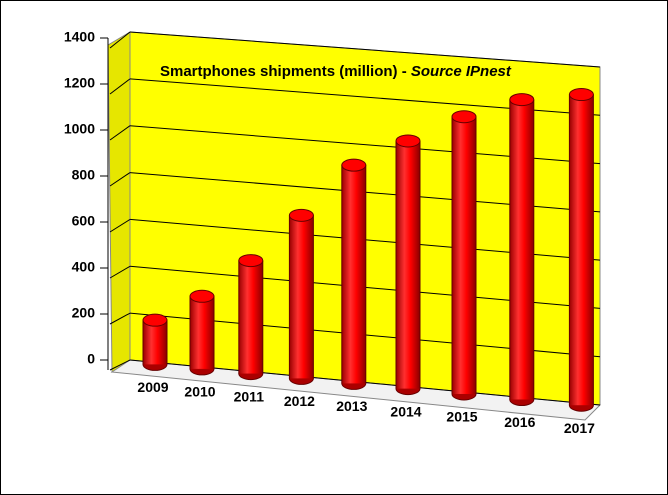  Describe the element at coordinates (579, 428) in the screenshot. I see `x-tick-label: 2017` at that location.